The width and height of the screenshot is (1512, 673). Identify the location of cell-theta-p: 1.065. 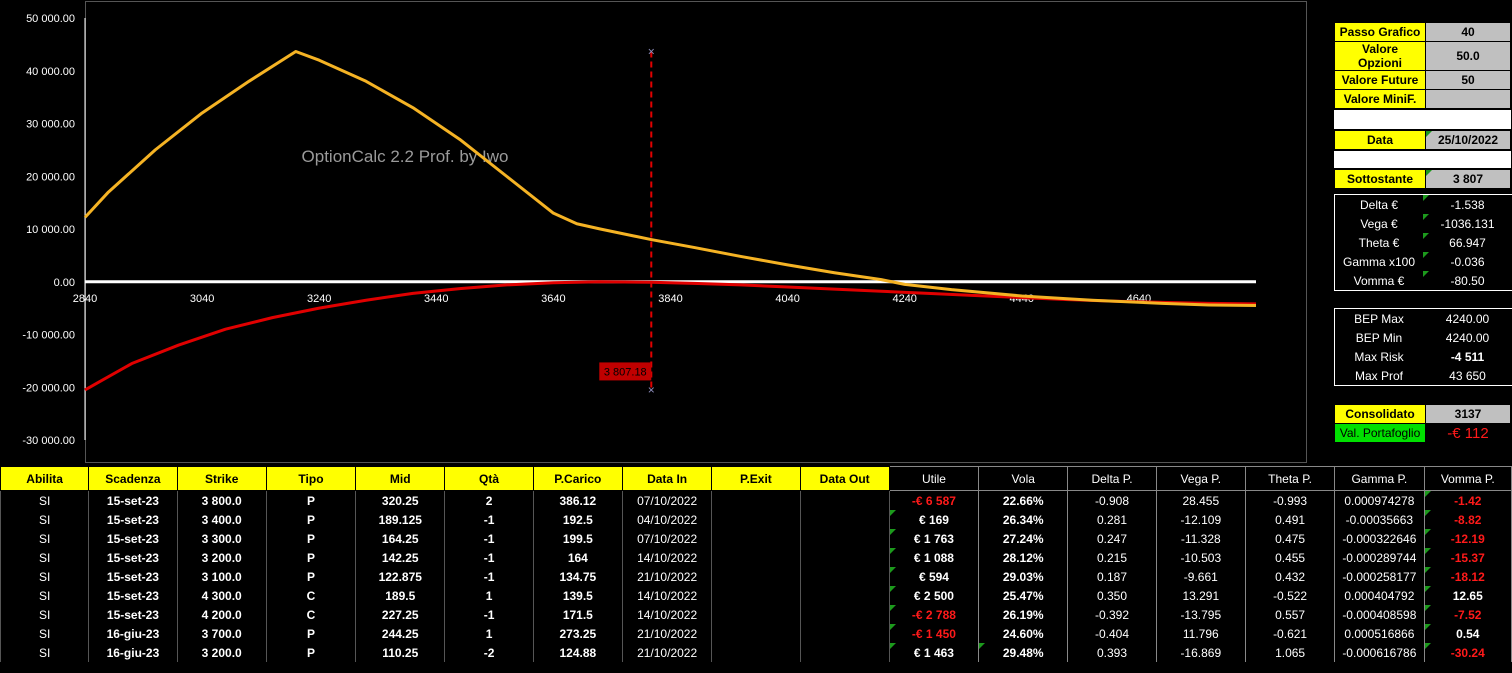
(1290, 652).